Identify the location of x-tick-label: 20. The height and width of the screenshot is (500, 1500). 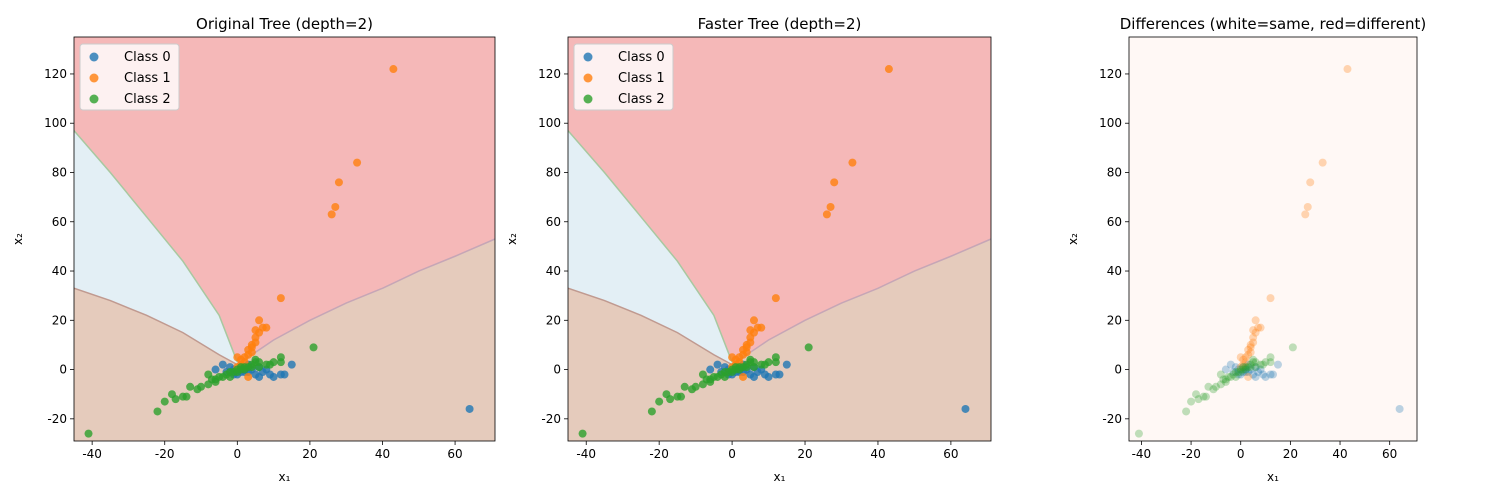
(1290, 454).